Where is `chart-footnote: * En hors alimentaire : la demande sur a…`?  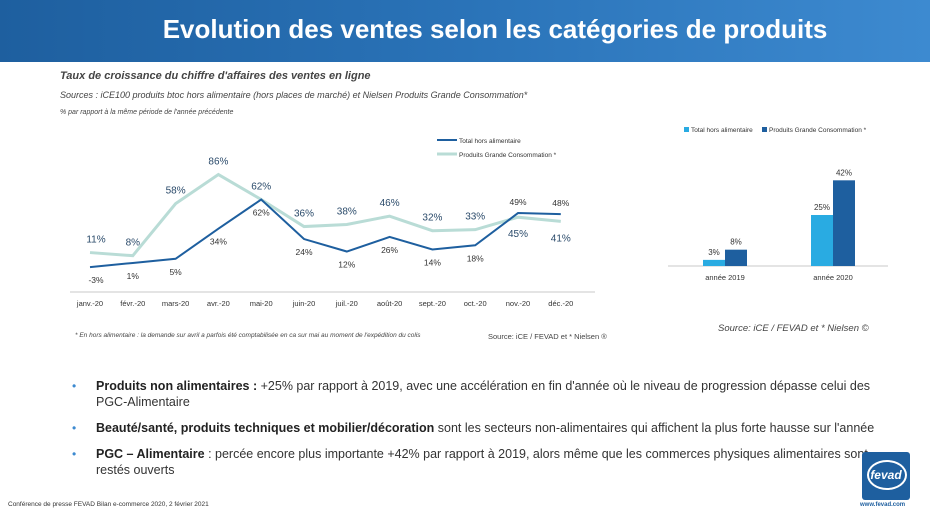
chart-footnote: * En hors alimentaire : la demande sur a… is located at coordinates (248, 335).